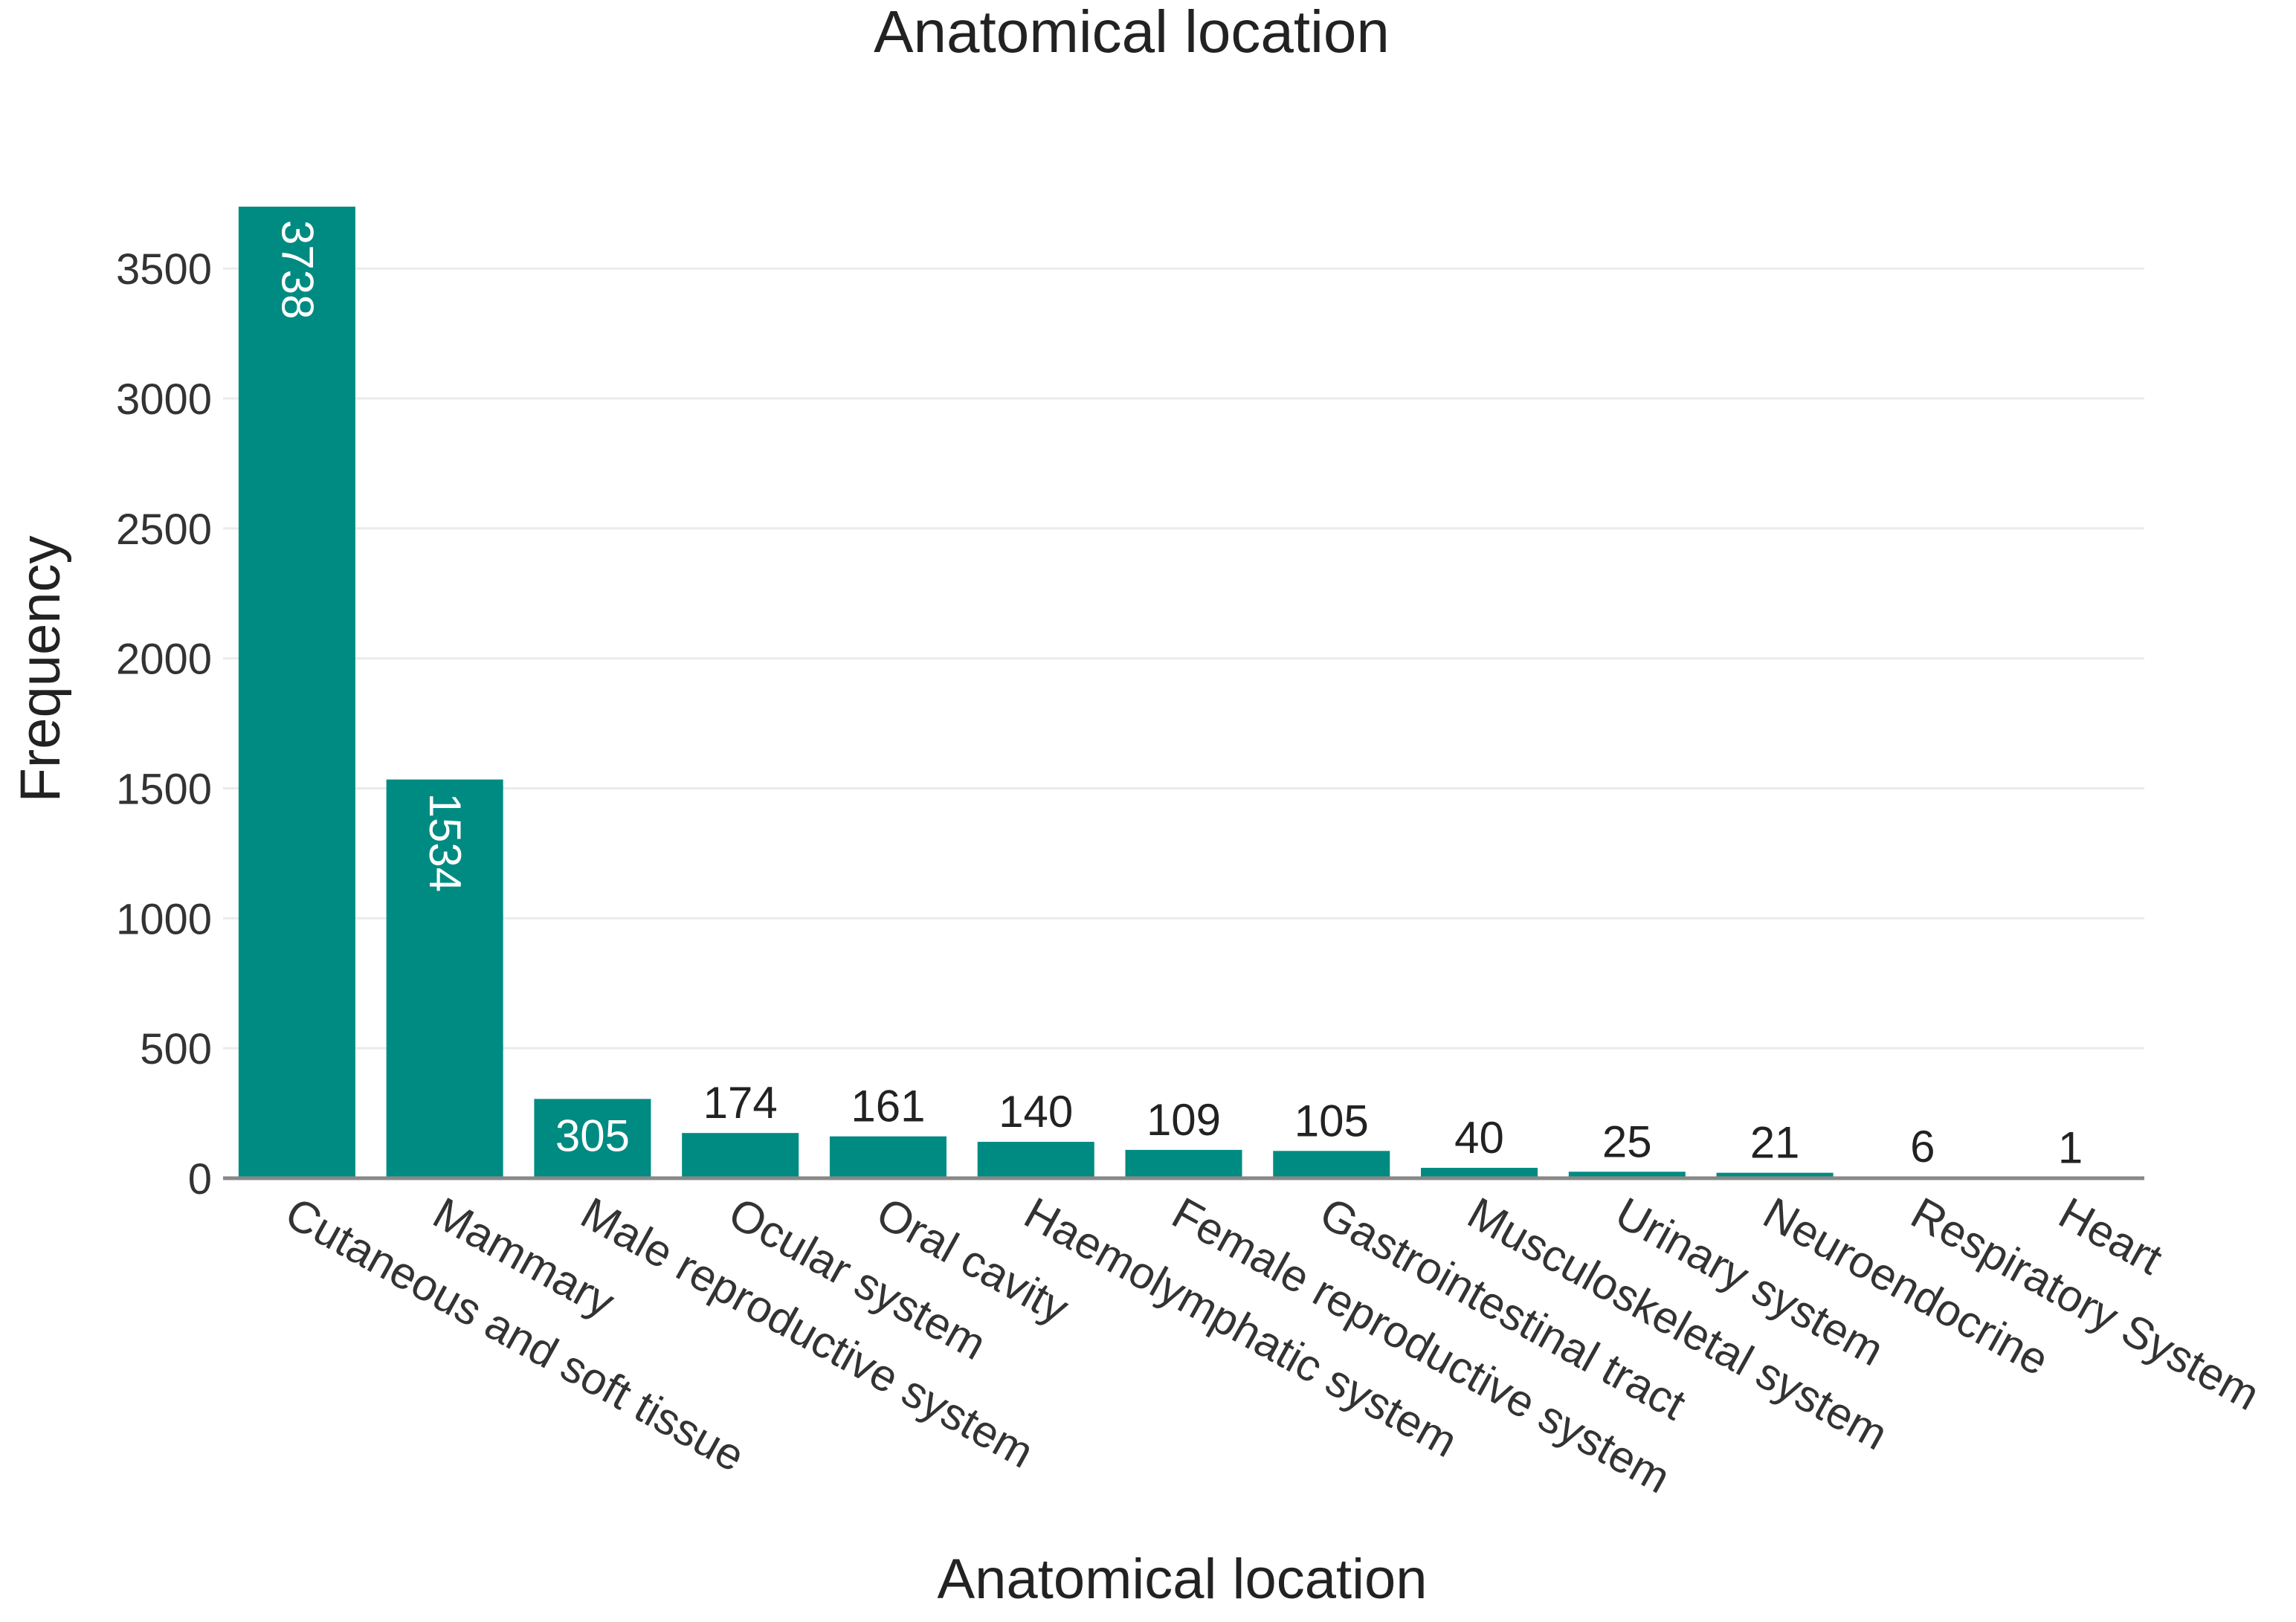  Describe the element at coordinates (164, 529) in the screenshot. I see `y-tick-label: 2500` at that location.